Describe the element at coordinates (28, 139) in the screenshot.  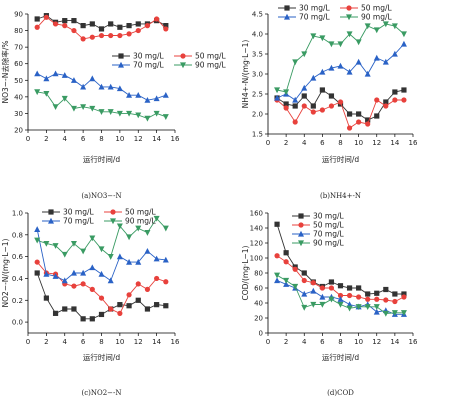
I see `x-tick-label: 0` at that location.